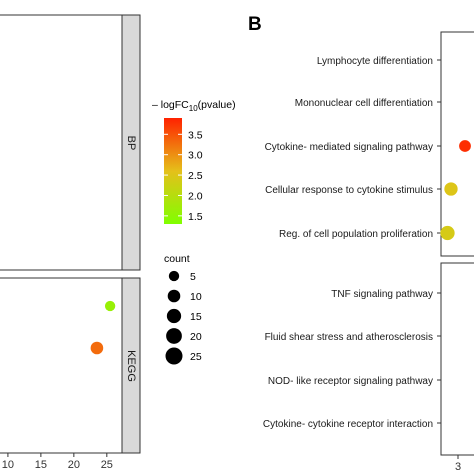 This screenshot has width=474, height=474. I want to click on color-legend-title-subscript: 10, so click(193, 108).